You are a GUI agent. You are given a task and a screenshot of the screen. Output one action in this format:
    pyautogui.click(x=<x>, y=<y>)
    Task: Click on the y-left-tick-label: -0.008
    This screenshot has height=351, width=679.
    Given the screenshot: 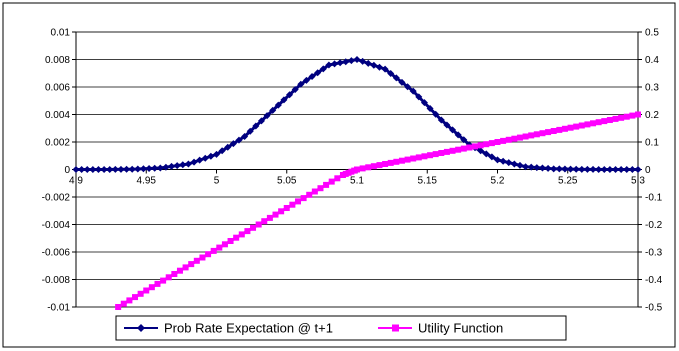 What is the action you would take?
    pyautogui.click(x=56, y=280)
    